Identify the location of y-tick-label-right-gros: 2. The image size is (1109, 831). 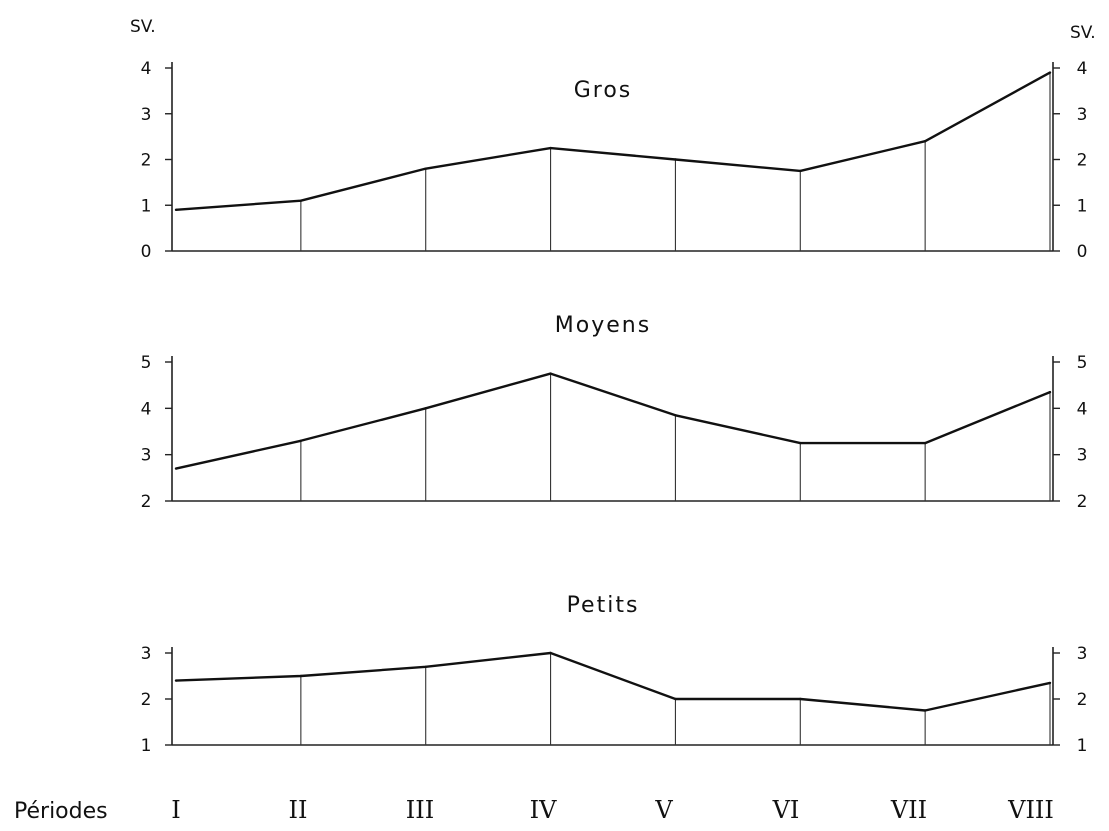
(1082, 161).